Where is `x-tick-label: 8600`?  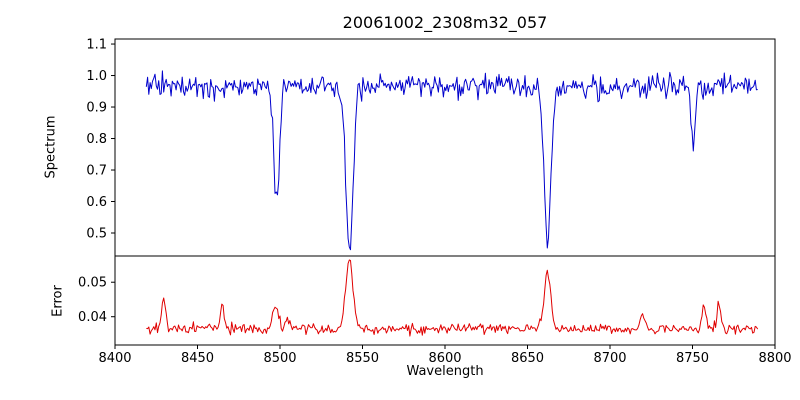 x-tick-label: 8600 is located at coordinates (444, 358).